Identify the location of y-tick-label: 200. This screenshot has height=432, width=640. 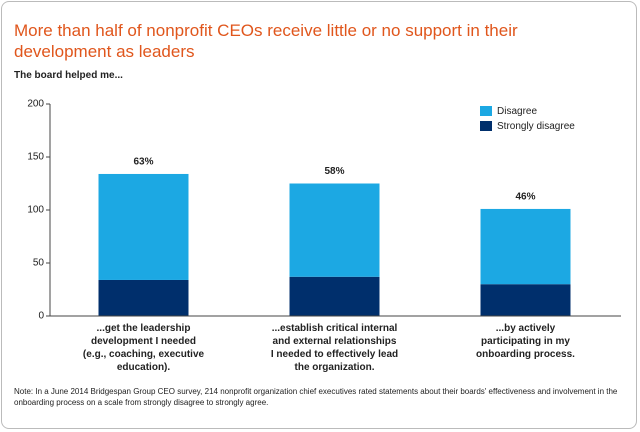
(35, 104).